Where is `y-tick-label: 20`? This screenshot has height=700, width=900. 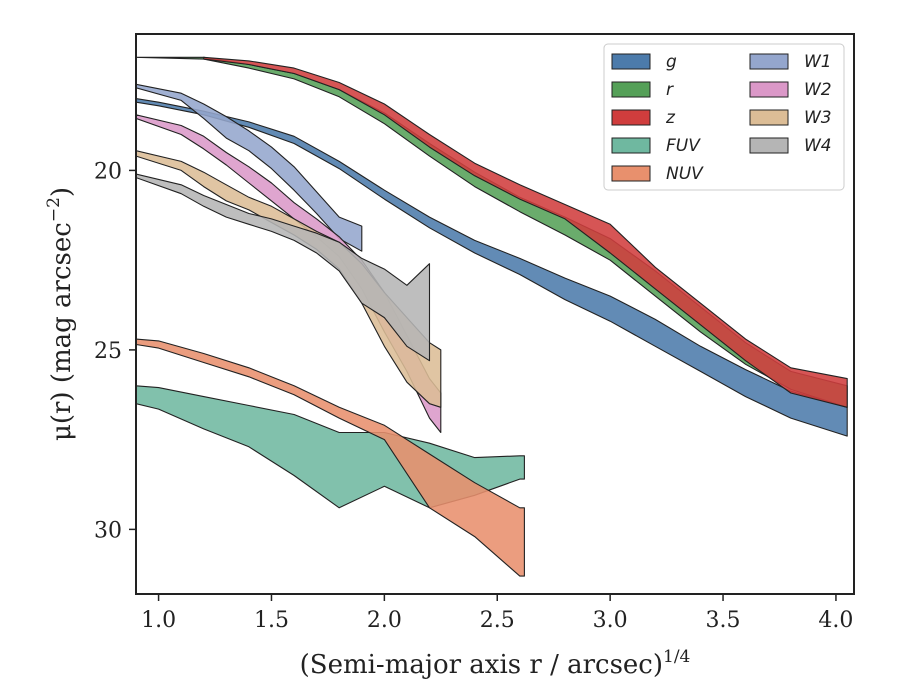 y-tick-label: 20 is located at coordinates (108, 171).